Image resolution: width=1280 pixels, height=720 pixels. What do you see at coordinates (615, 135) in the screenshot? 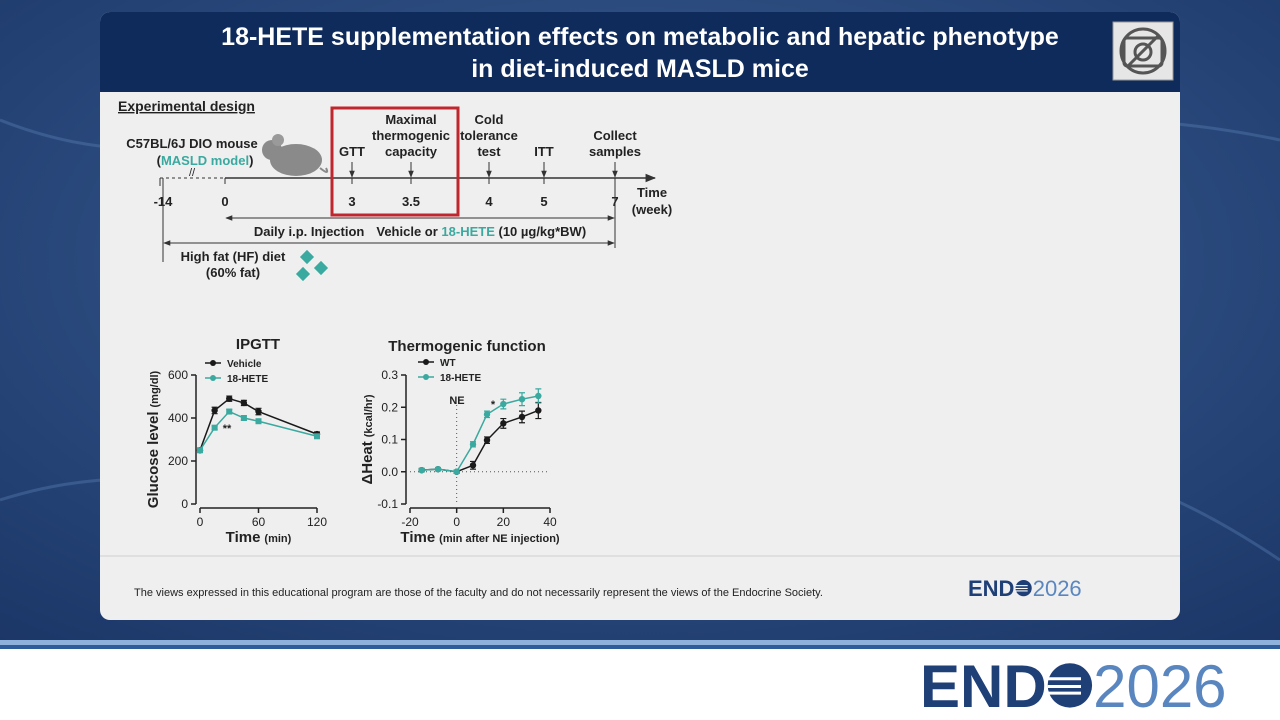
I see `event-label: Collect` at bounding box center [615, 135].